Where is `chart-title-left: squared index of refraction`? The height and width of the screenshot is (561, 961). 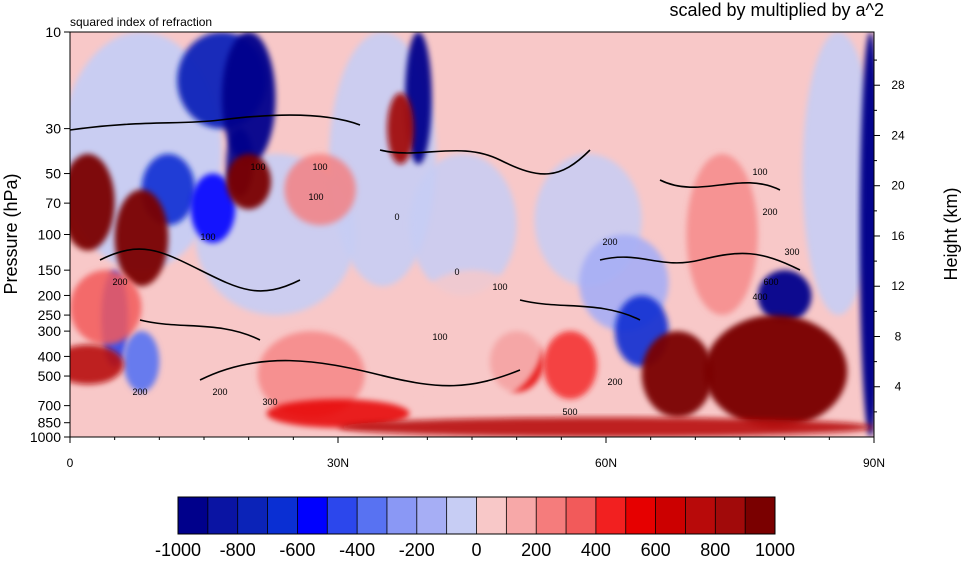
chart-title-left: squared index of refraction is located at coordinates (141, 22).